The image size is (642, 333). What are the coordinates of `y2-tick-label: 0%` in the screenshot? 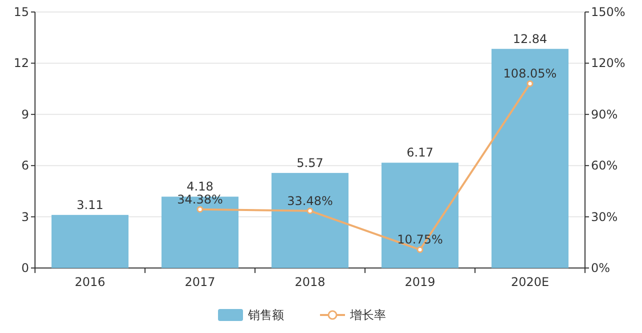 It's located at (600, 268).